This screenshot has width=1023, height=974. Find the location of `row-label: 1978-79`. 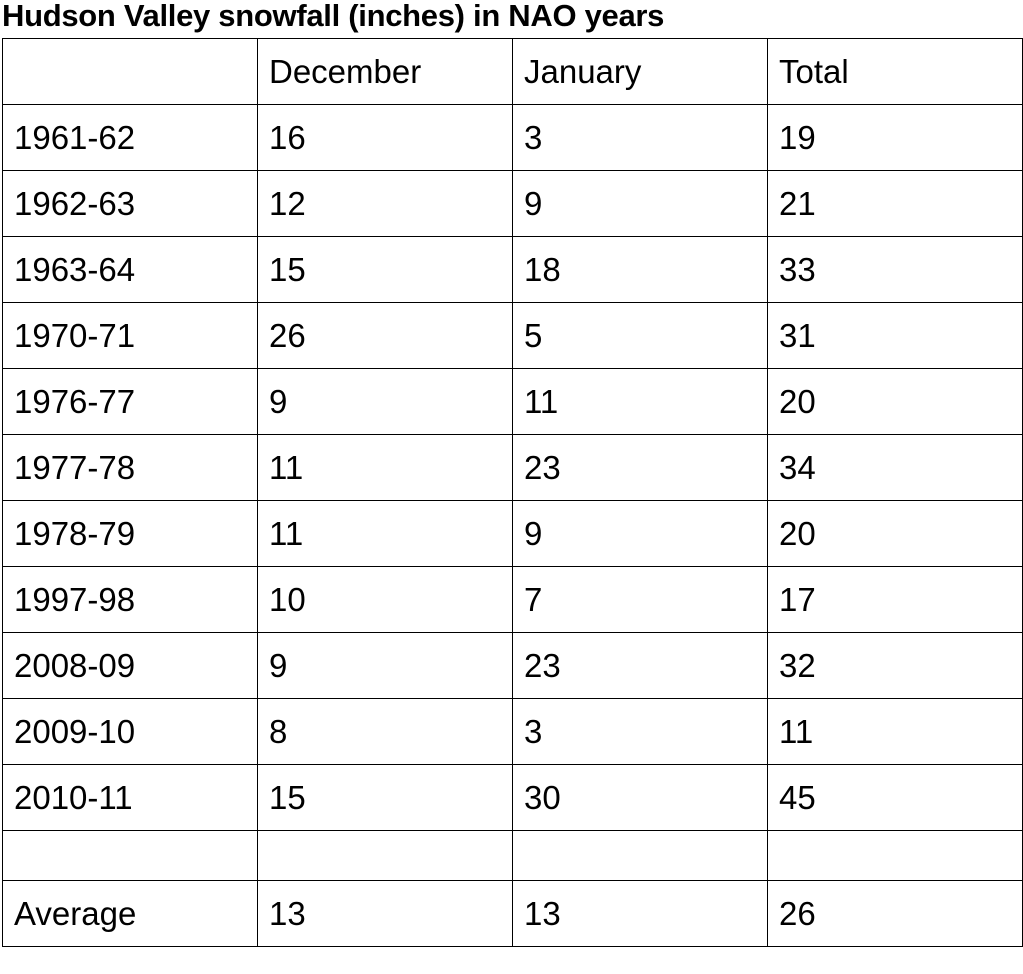

row-label: 1978-79 is located at coordinates (130, 533).